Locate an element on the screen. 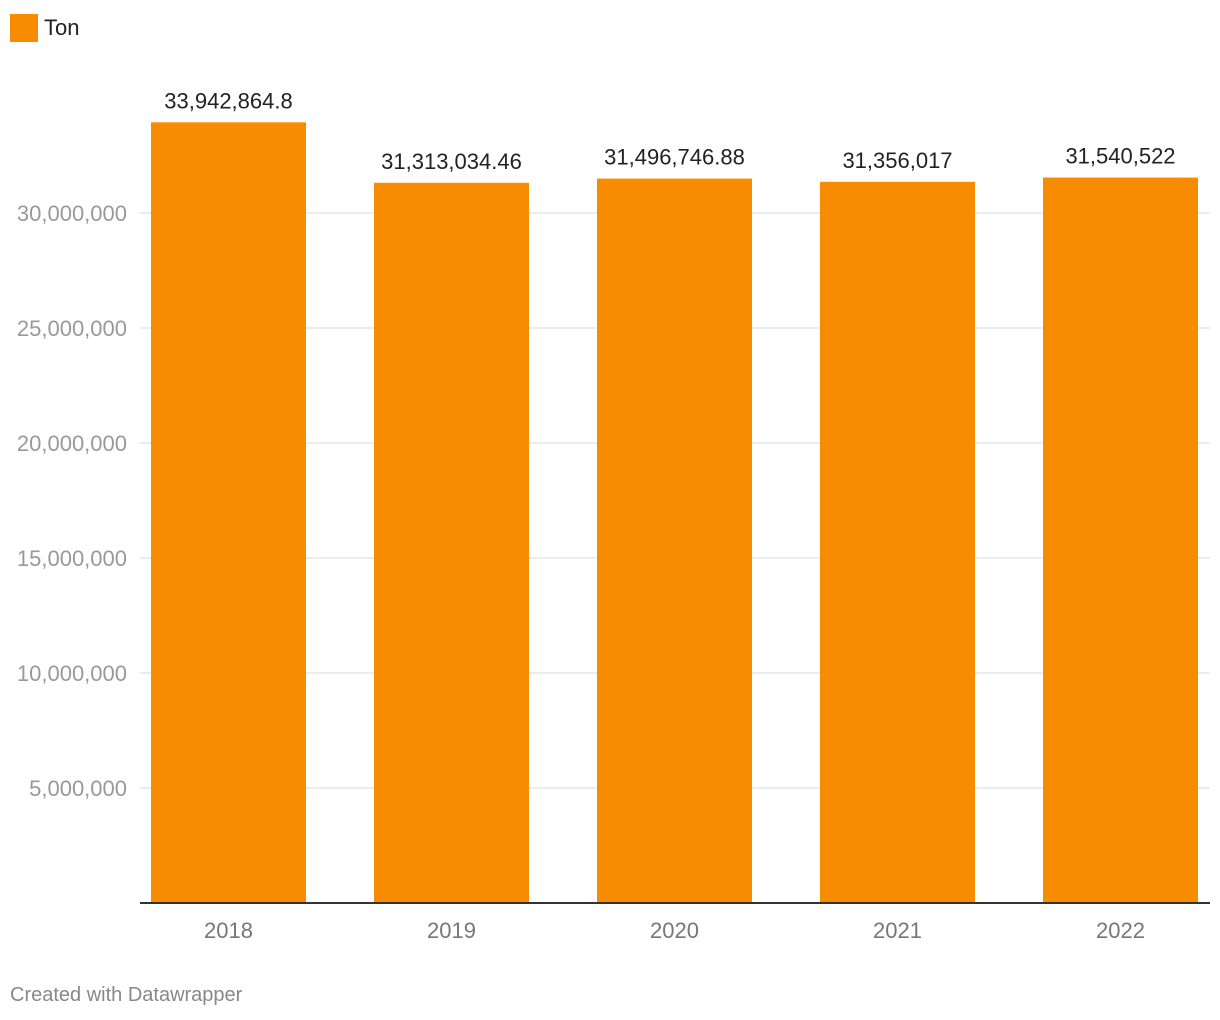 This screenshot has width=1220, height=1020. y-tick-label: 15,000,000 is located at coordinates (72, 558).